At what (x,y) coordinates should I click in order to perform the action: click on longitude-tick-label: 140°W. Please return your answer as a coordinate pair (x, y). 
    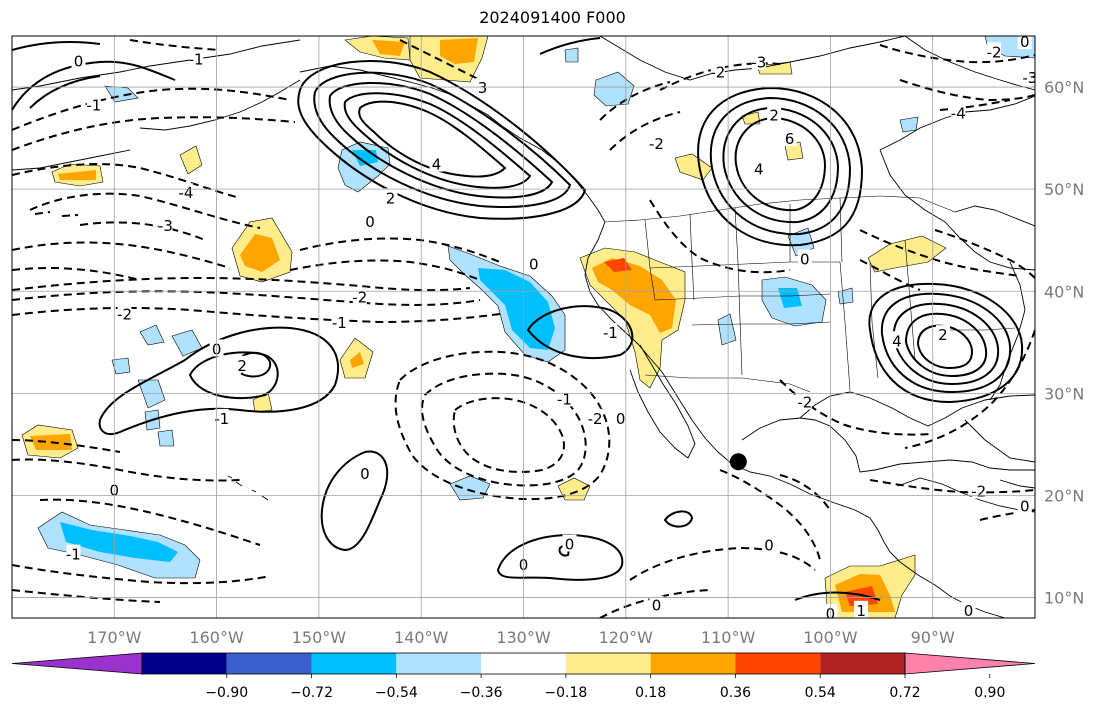
    Looking at the image, I should click on (421, 637).